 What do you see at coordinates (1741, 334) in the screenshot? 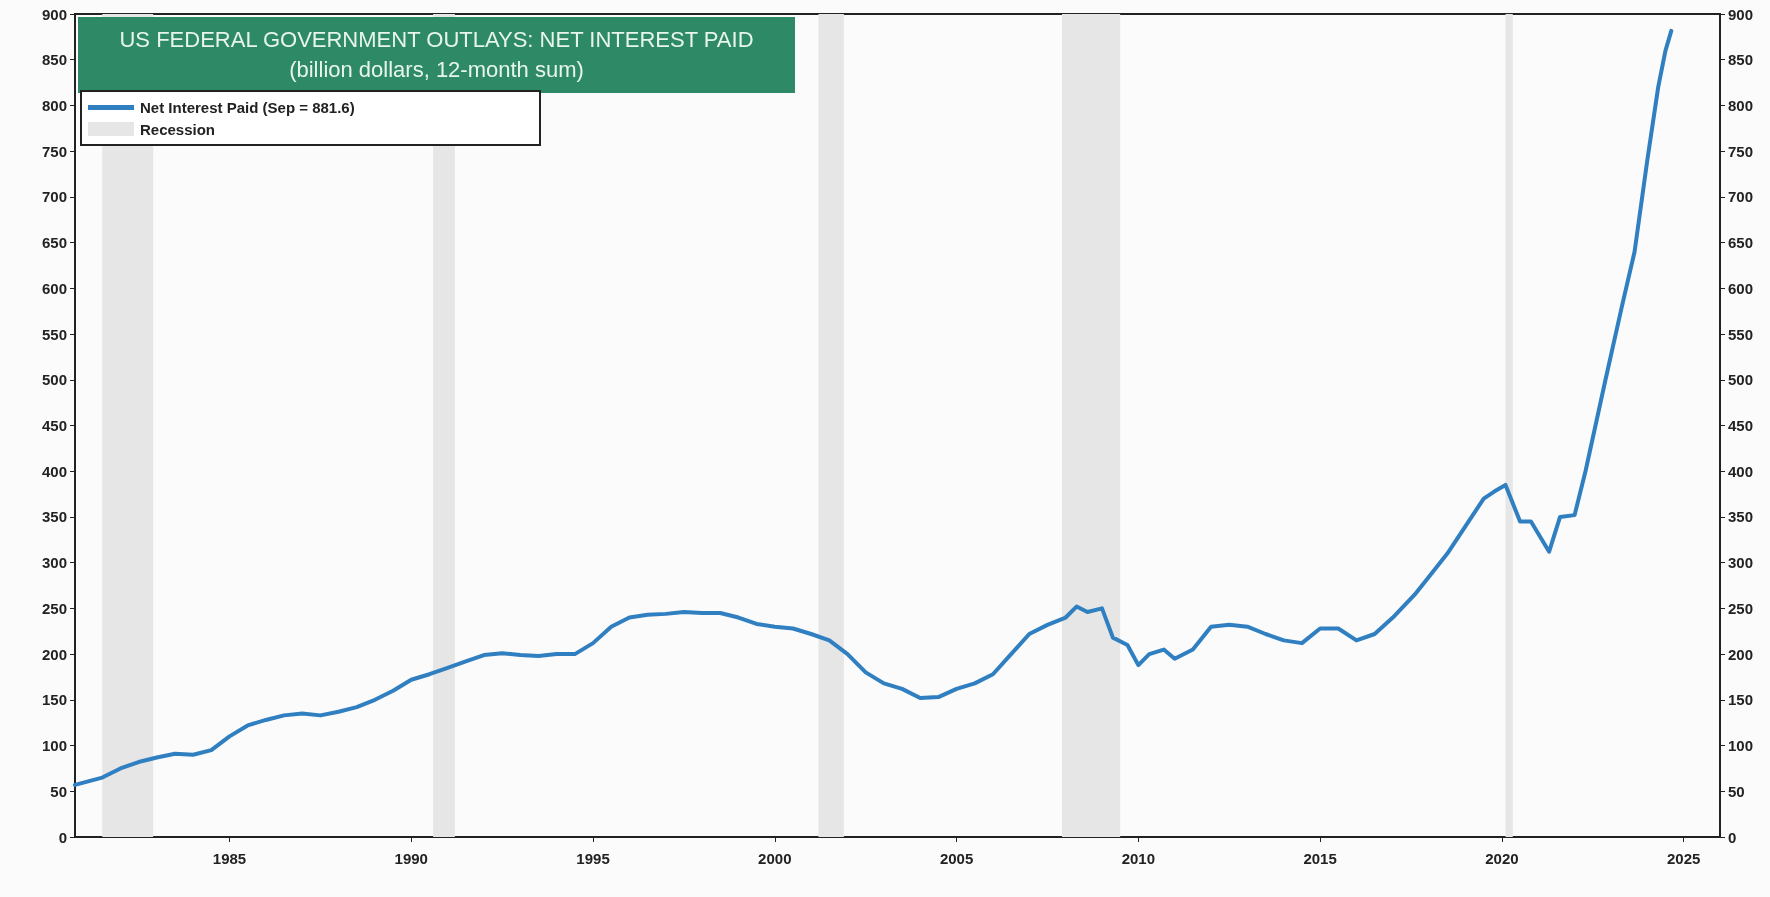
I see `y2-tick-label: 550` at bounding box center [1741, 334].